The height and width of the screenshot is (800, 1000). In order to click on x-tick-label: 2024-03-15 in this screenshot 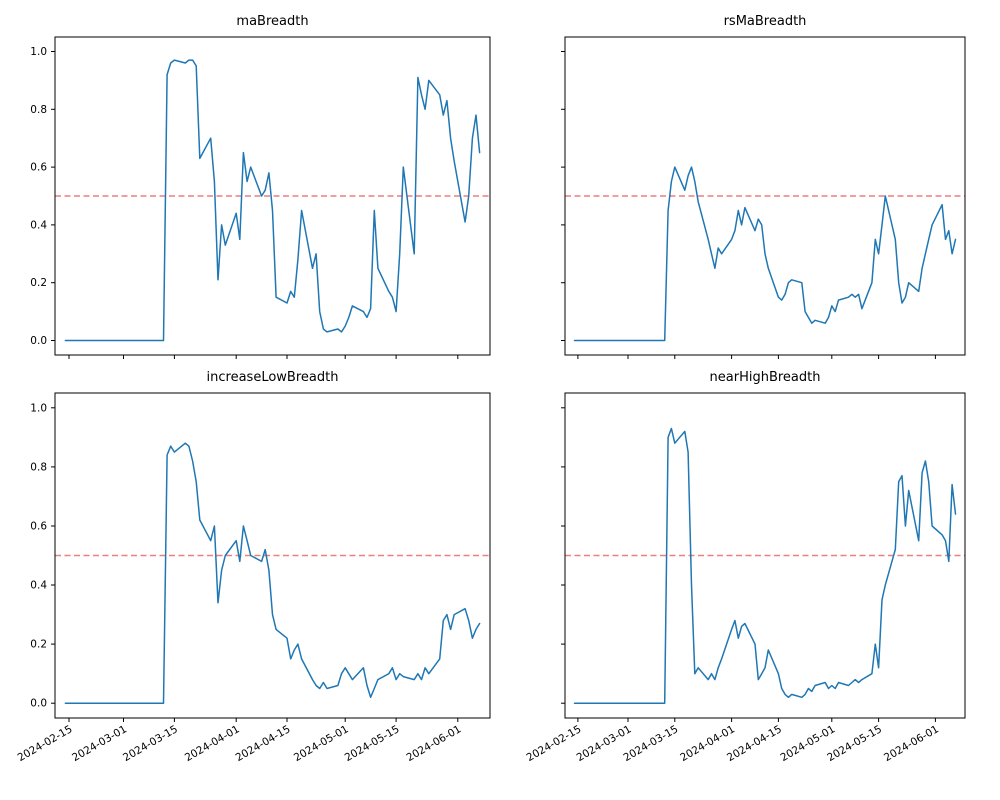, I will do `click(150, 743)`.